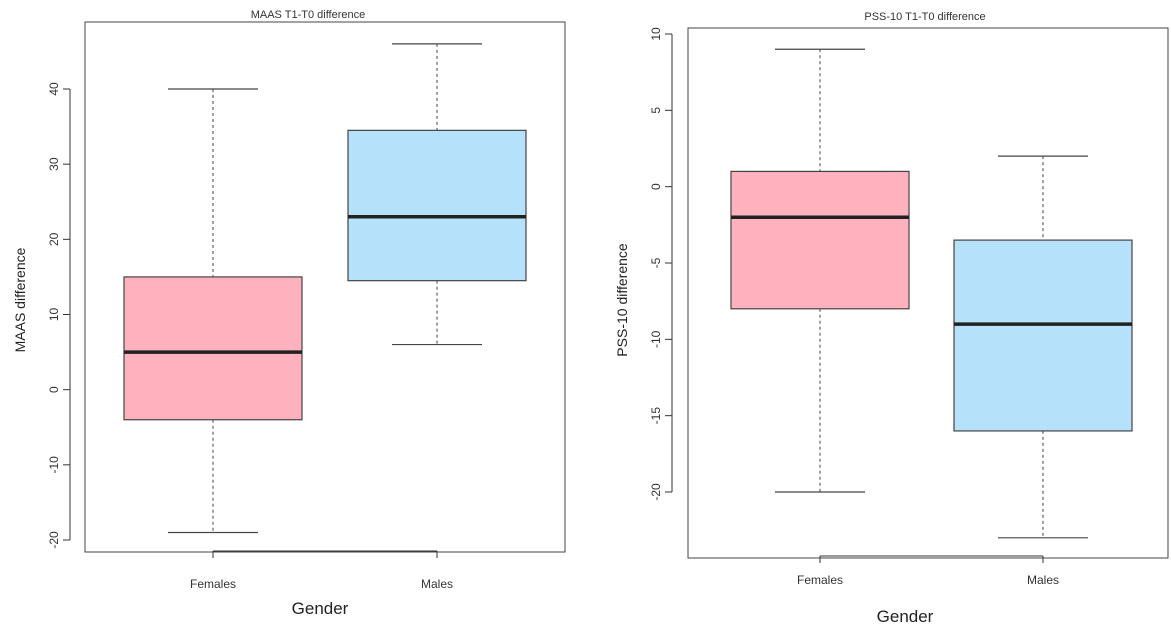 This screenshot has width=1171, height=628. Describe the element at coordinates (54, 239) in the screenshot. I see `y-tick-label: 20` at that location.